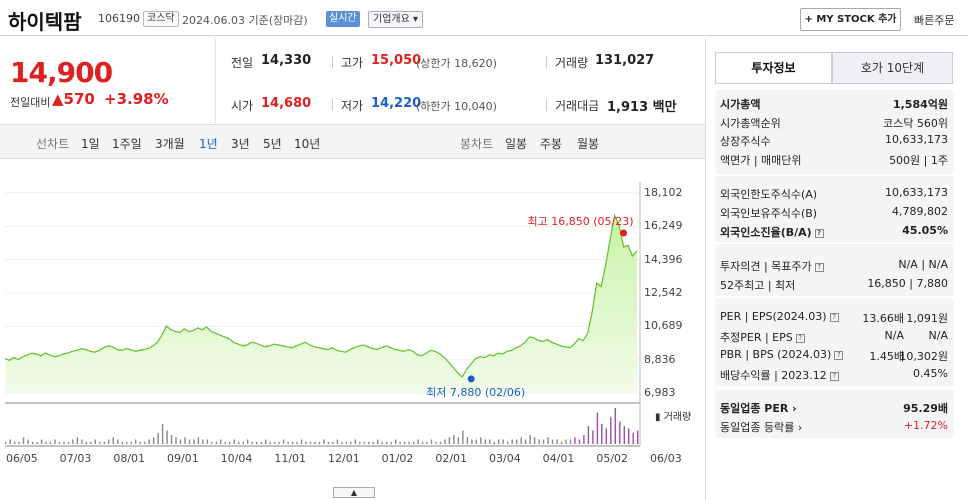 The width and height of the screenshot is (968, 500). What do you see at coordinates (170, 144) in the screenshot?
I see `tab-3month: 3개월` at bounding box center [170, 144].